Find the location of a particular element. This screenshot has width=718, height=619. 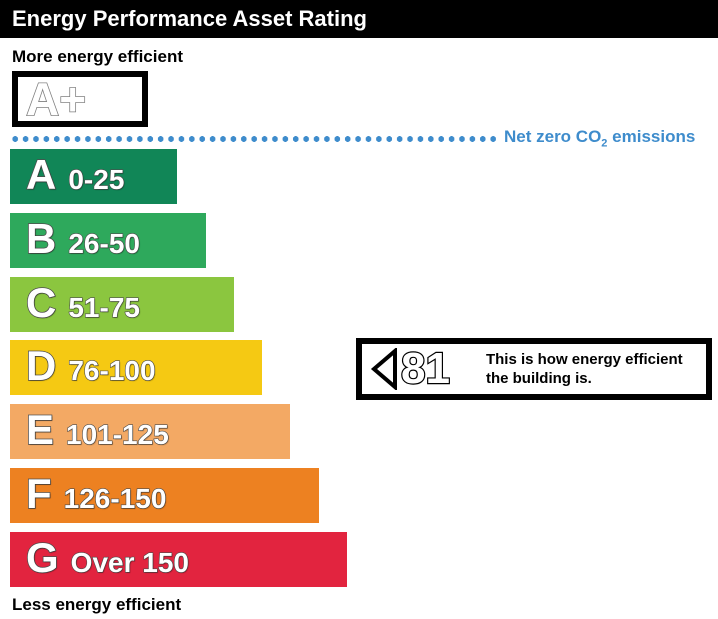

less-energy-efficient-label: Less energy efficient is located at coordinates (97, 604).